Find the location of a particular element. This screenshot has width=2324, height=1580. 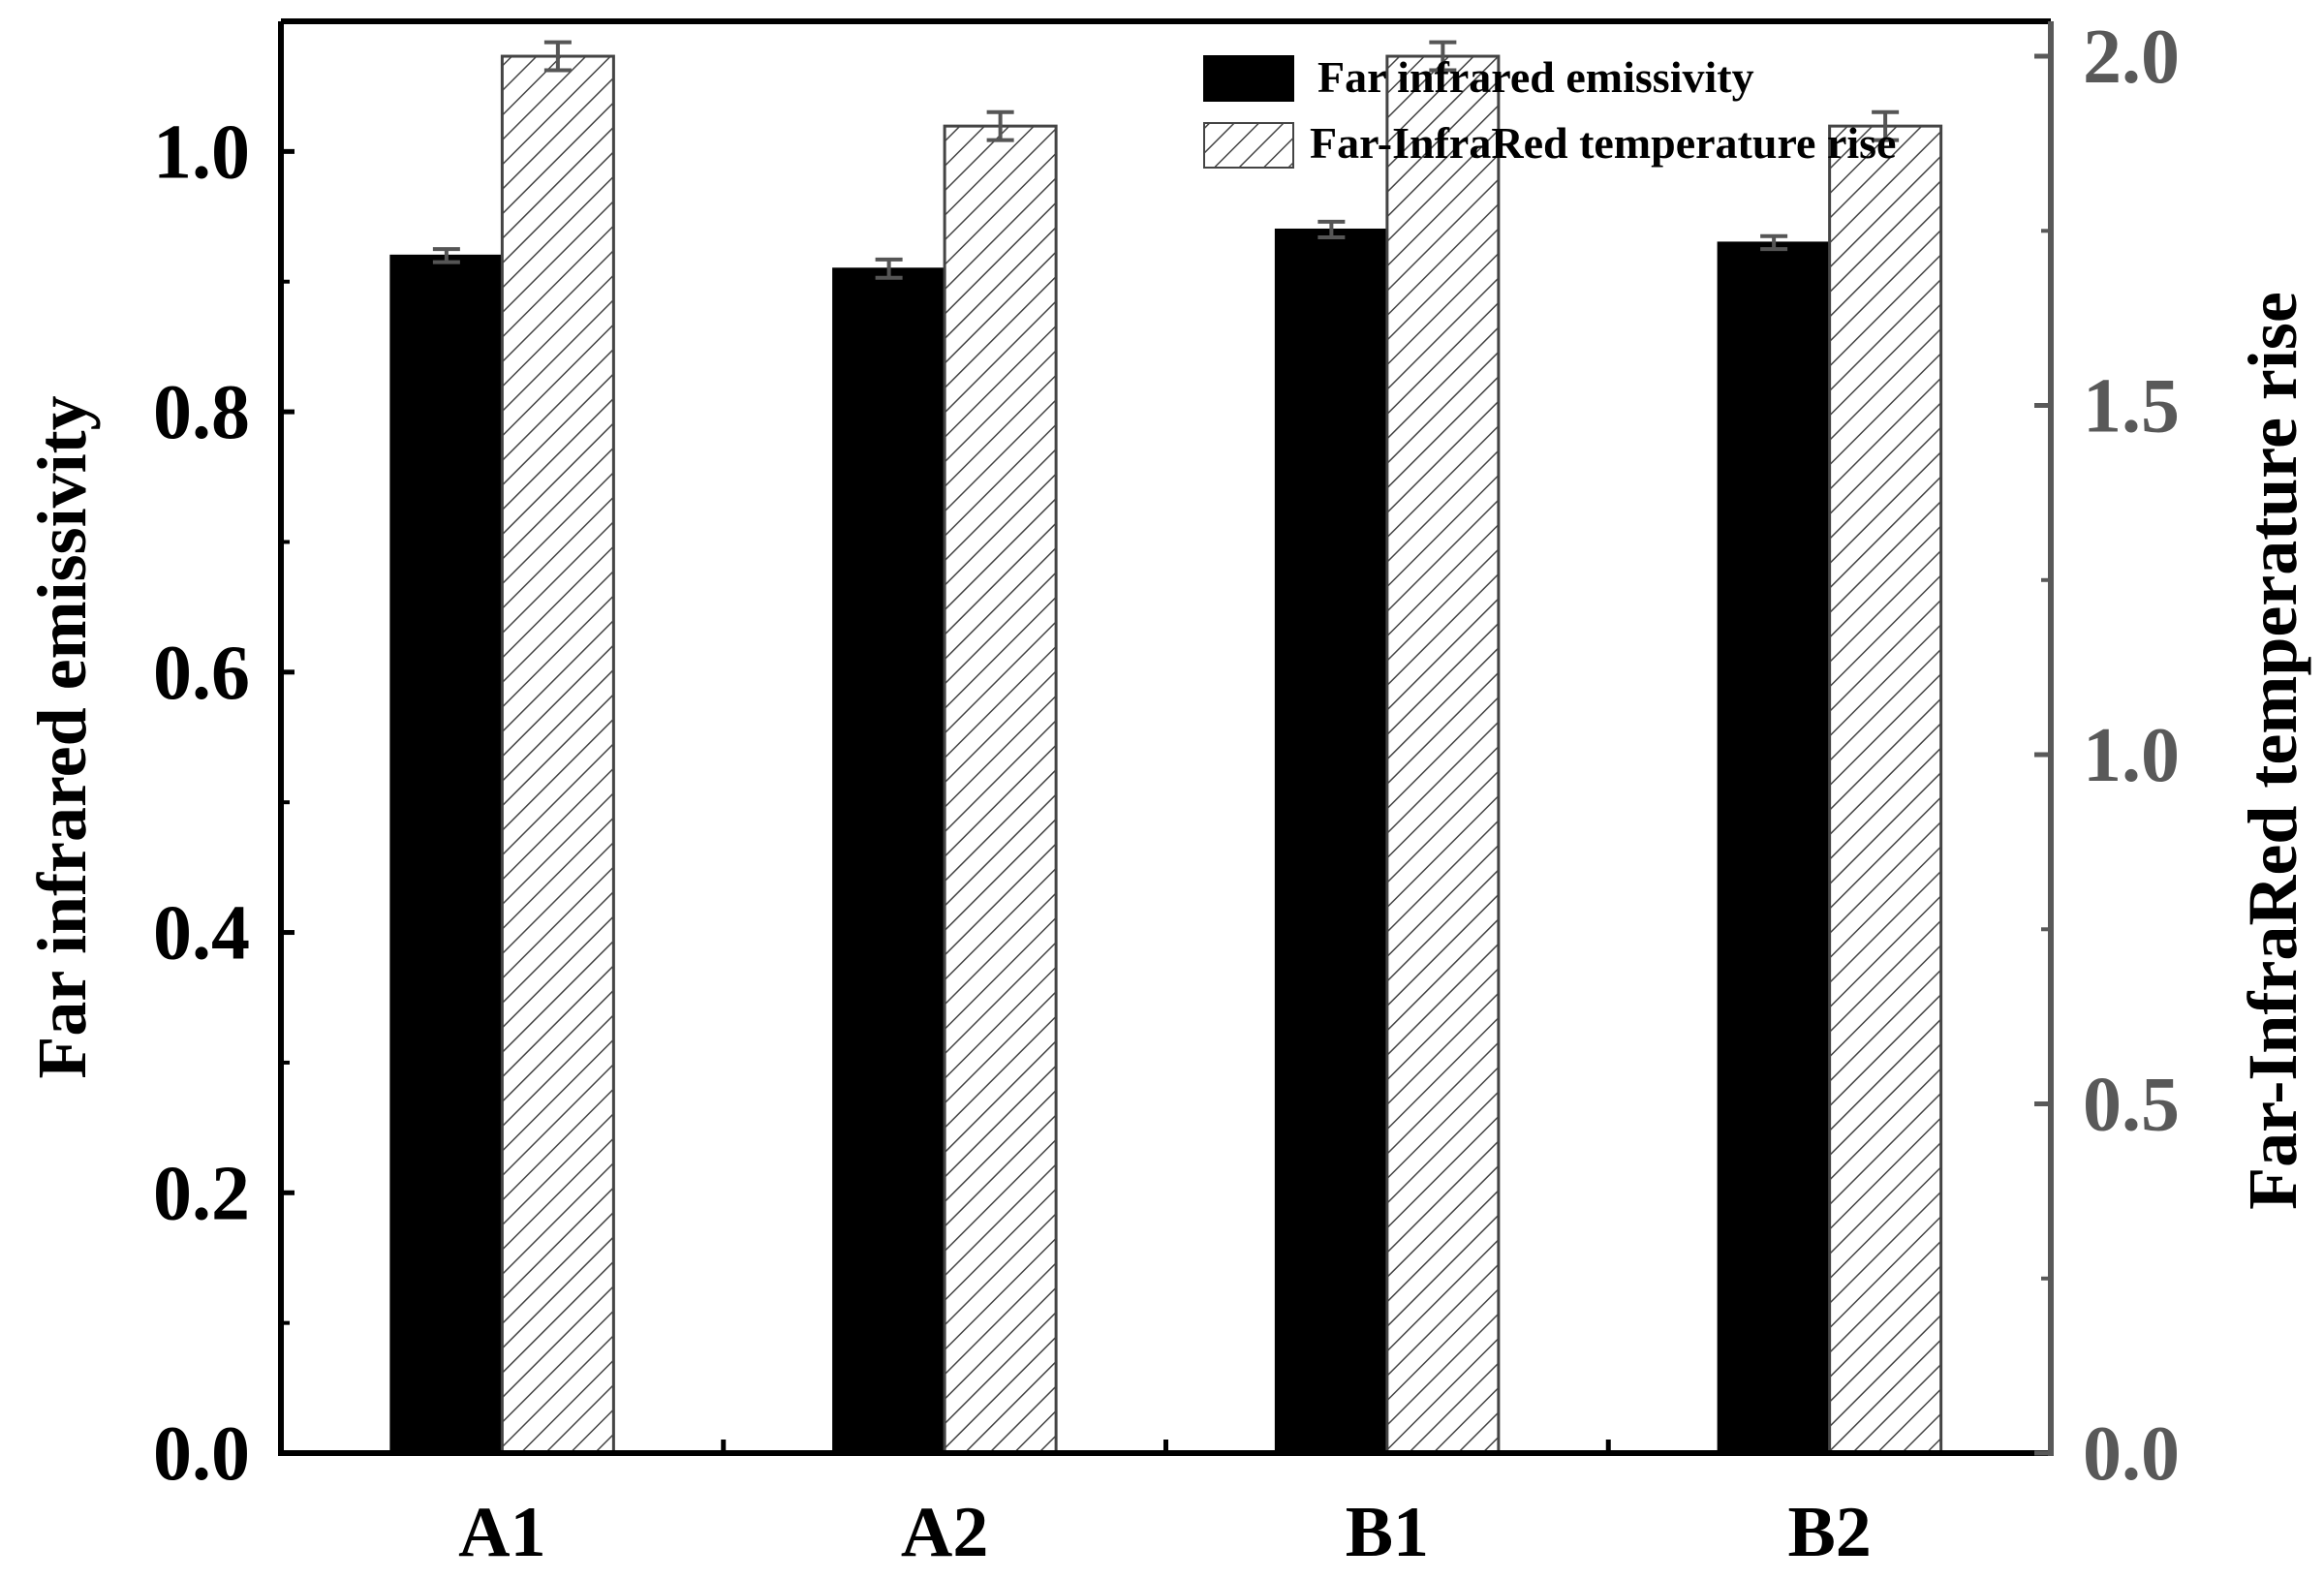

right-tick-label: 1.5 is located at coordinates (2131, 406).